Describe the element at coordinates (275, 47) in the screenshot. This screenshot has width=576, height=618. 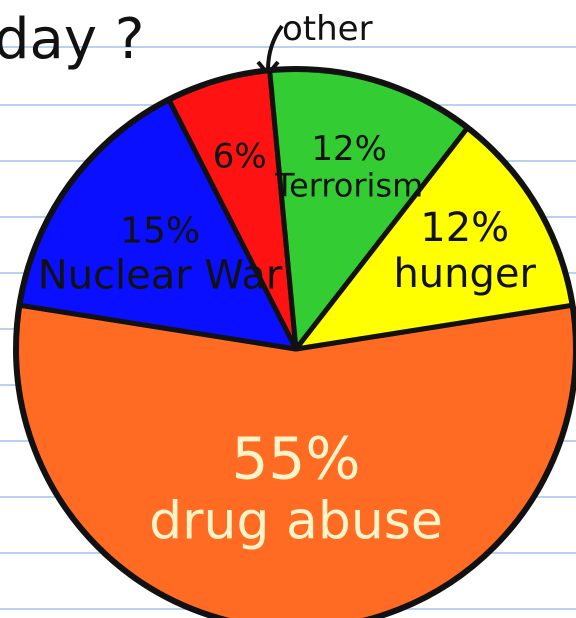
I see `other-arrow` at that location.